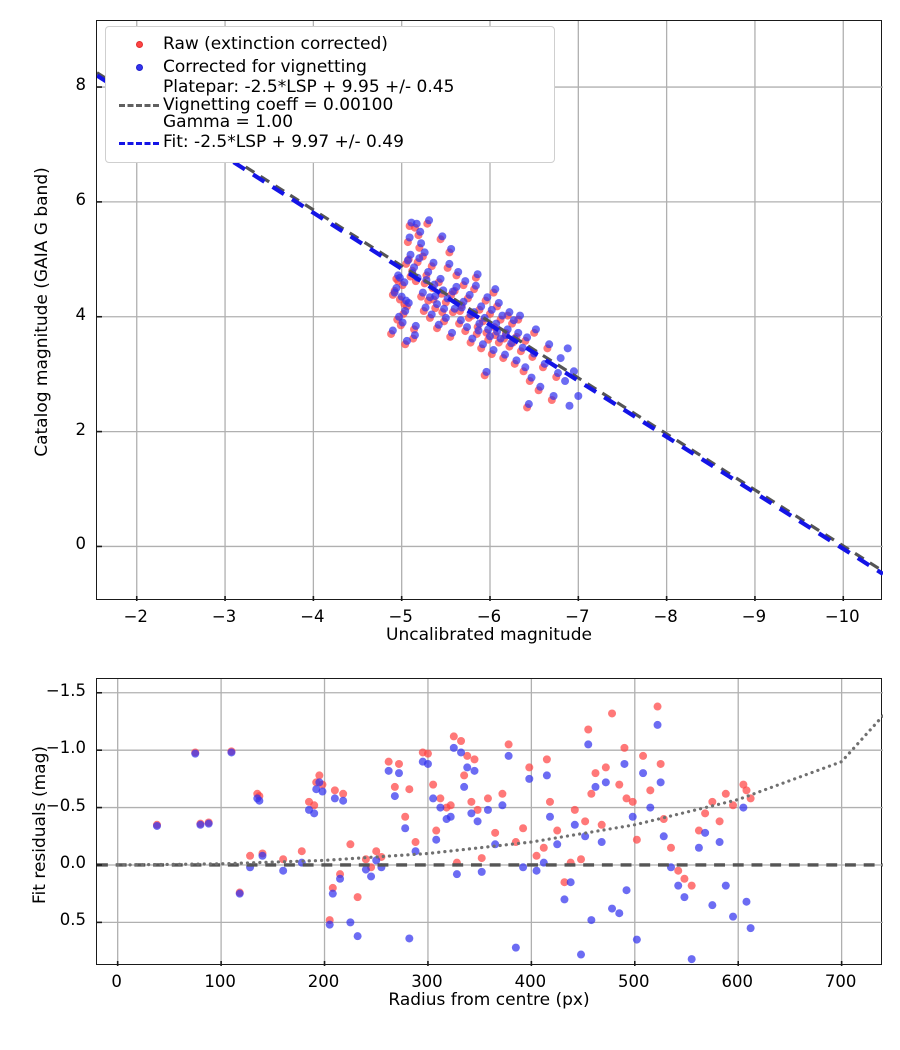  What do you see at coordinates (139, 143) in the screenshot?
I see `legend-marker-dash-blue` at bounding box center [139, 143].